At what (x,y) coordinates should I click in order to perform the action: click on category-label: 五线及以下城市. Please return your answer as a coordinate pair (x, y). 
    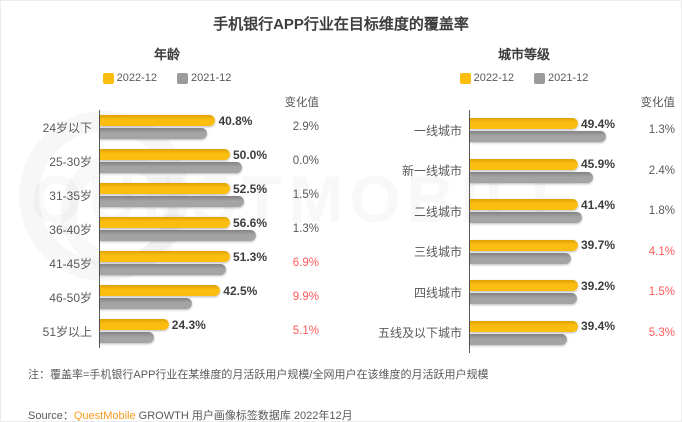
    Looking at the image, I should click on (419, 333).